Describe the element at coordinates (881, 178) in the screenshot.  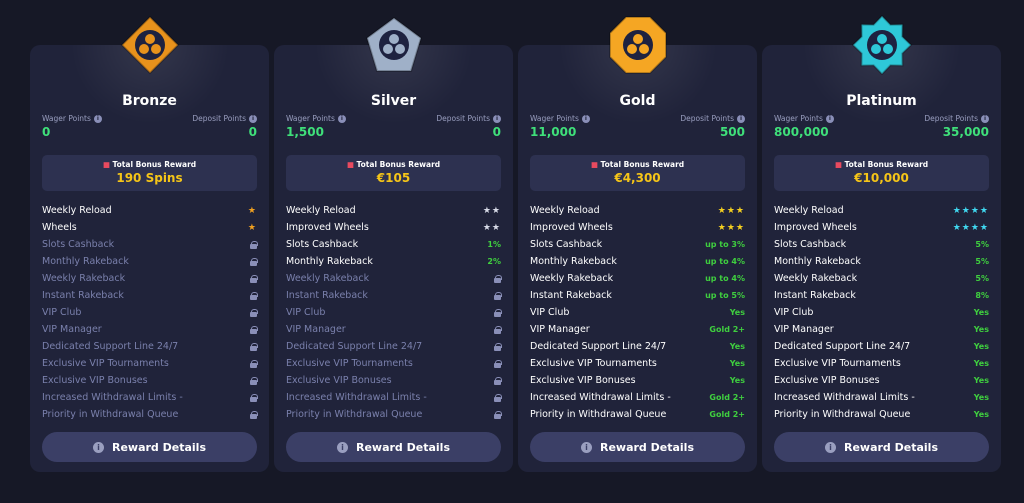
I see `bonus-value: €10,000` at that location.